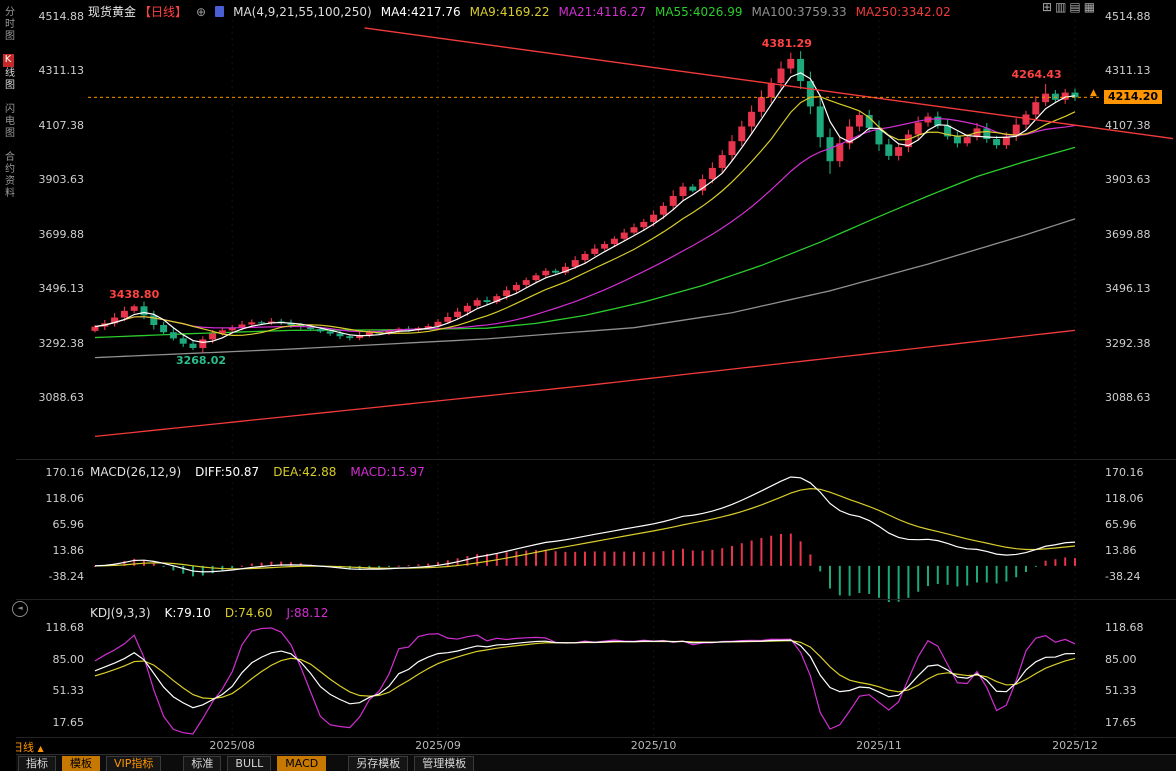  Describe the element at coordinates (8, 60) in the screenshot. I see `active-tab-badge: K` at that location.